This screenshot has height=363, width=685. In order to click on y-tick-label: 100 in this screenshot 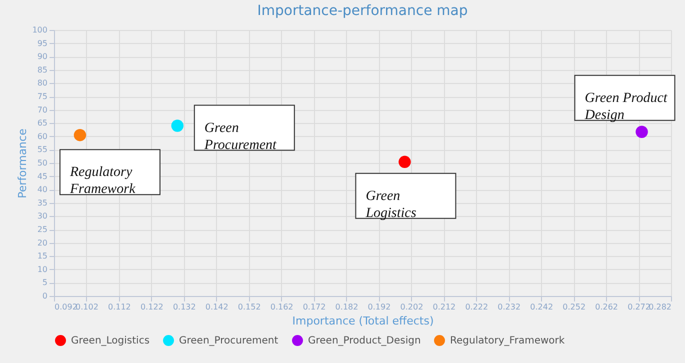, I will do `click(40, 30)`.